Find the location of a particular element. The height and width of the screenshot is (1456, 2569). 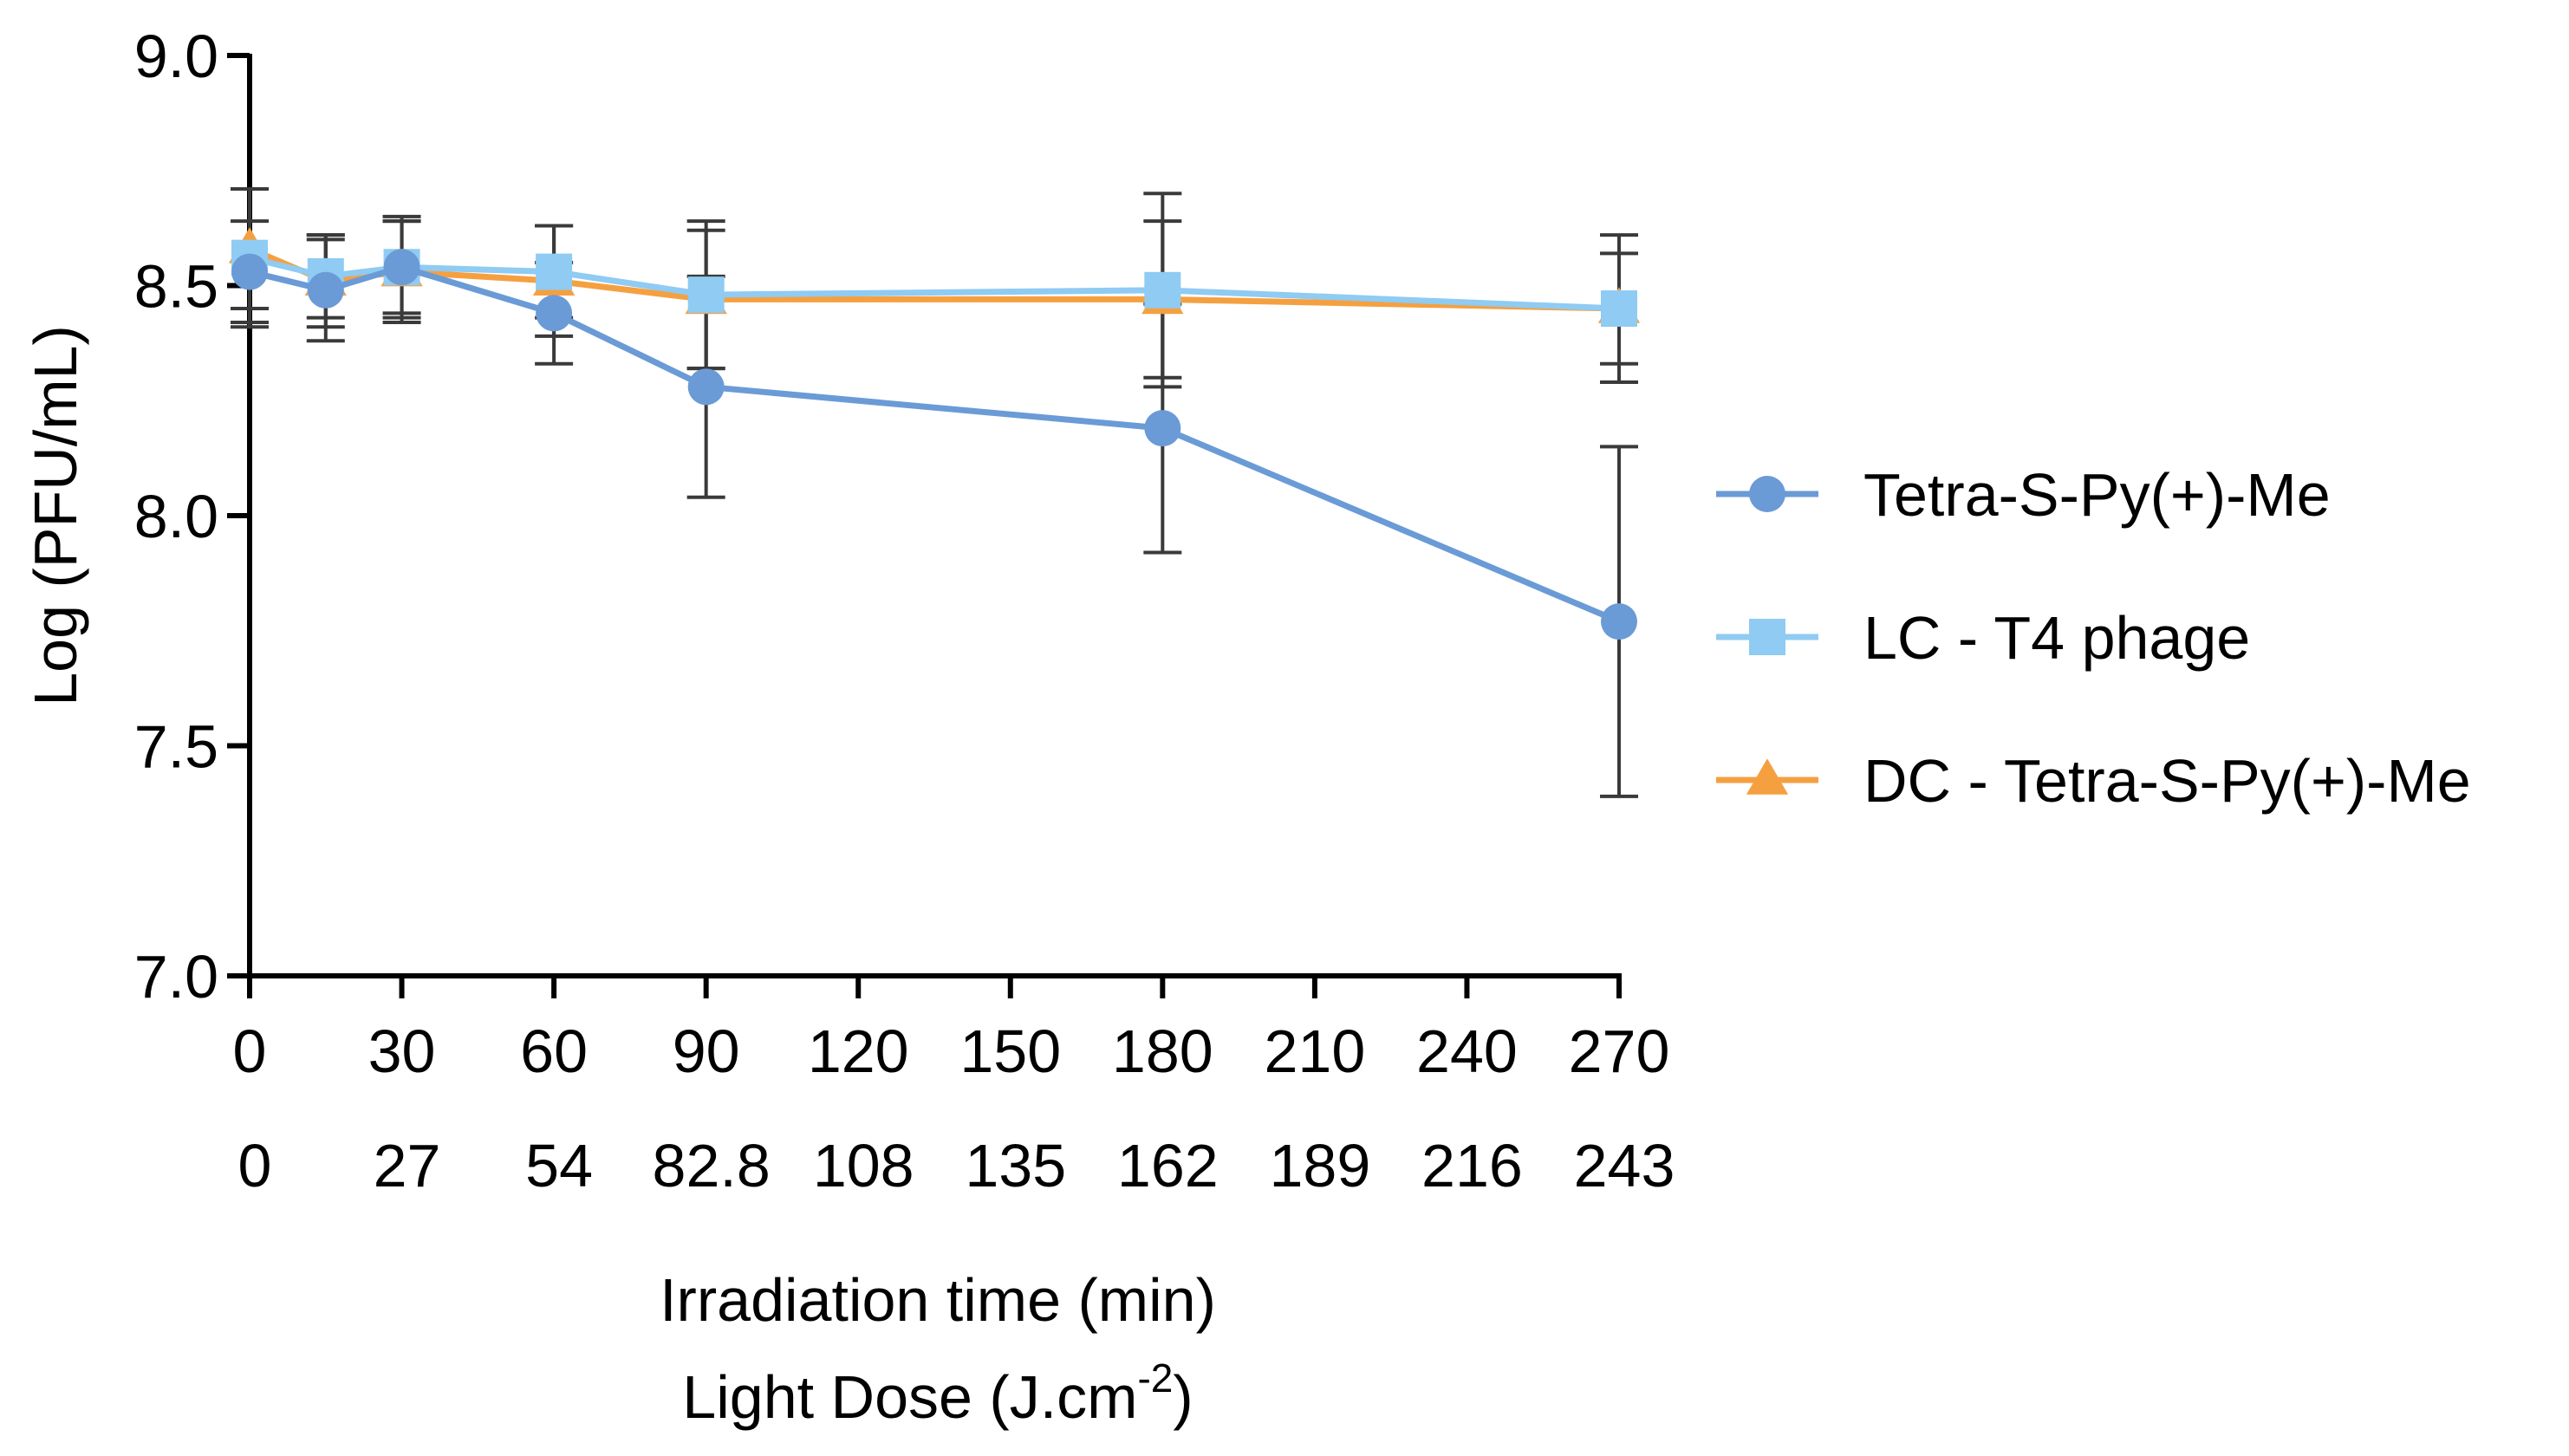

x2-tick-label: 0 is located at coordinates (255, 1165).